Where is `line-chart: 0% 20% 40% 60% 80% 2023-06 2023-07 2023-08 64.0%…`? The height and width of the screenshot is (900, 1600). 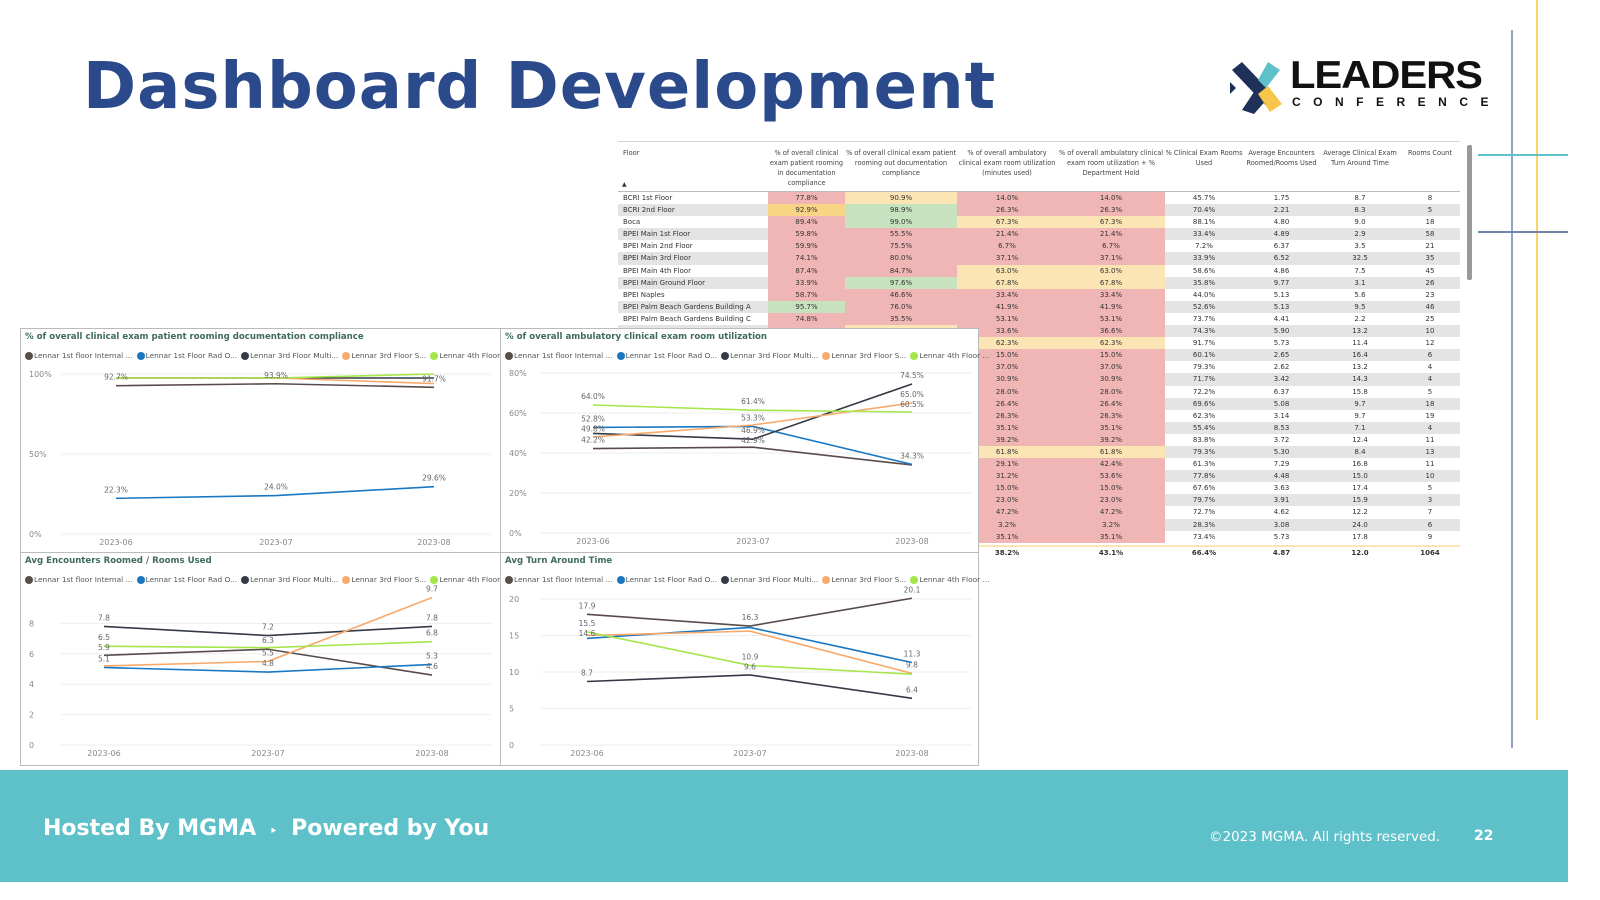 line-chart: 0% 20% 40% 60% 80% 2023-06 2023-07 2023-08 64.0%… is located at coordinates (740, 457).